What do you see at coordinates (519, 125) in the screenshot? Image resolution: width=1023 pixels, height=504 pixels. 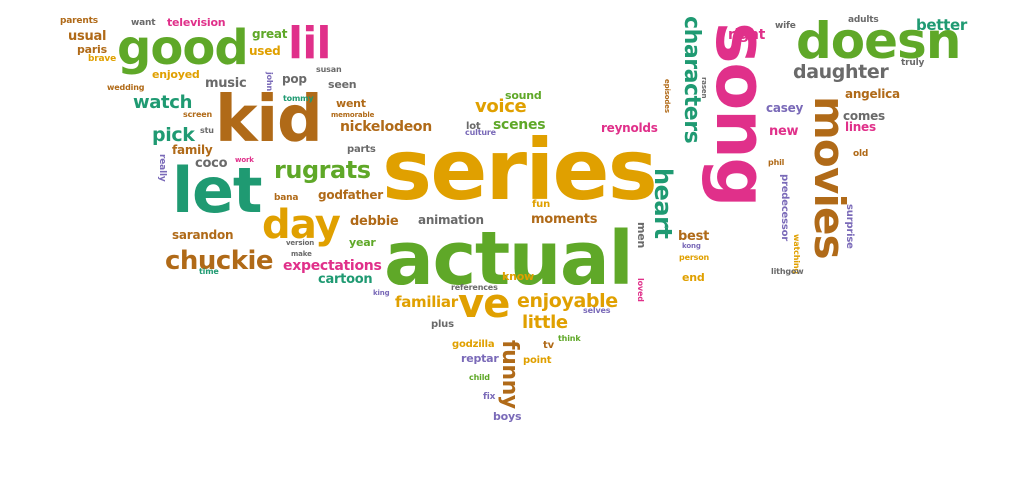 I see `word-scenes: scenes` at bounding box center [519, 125].